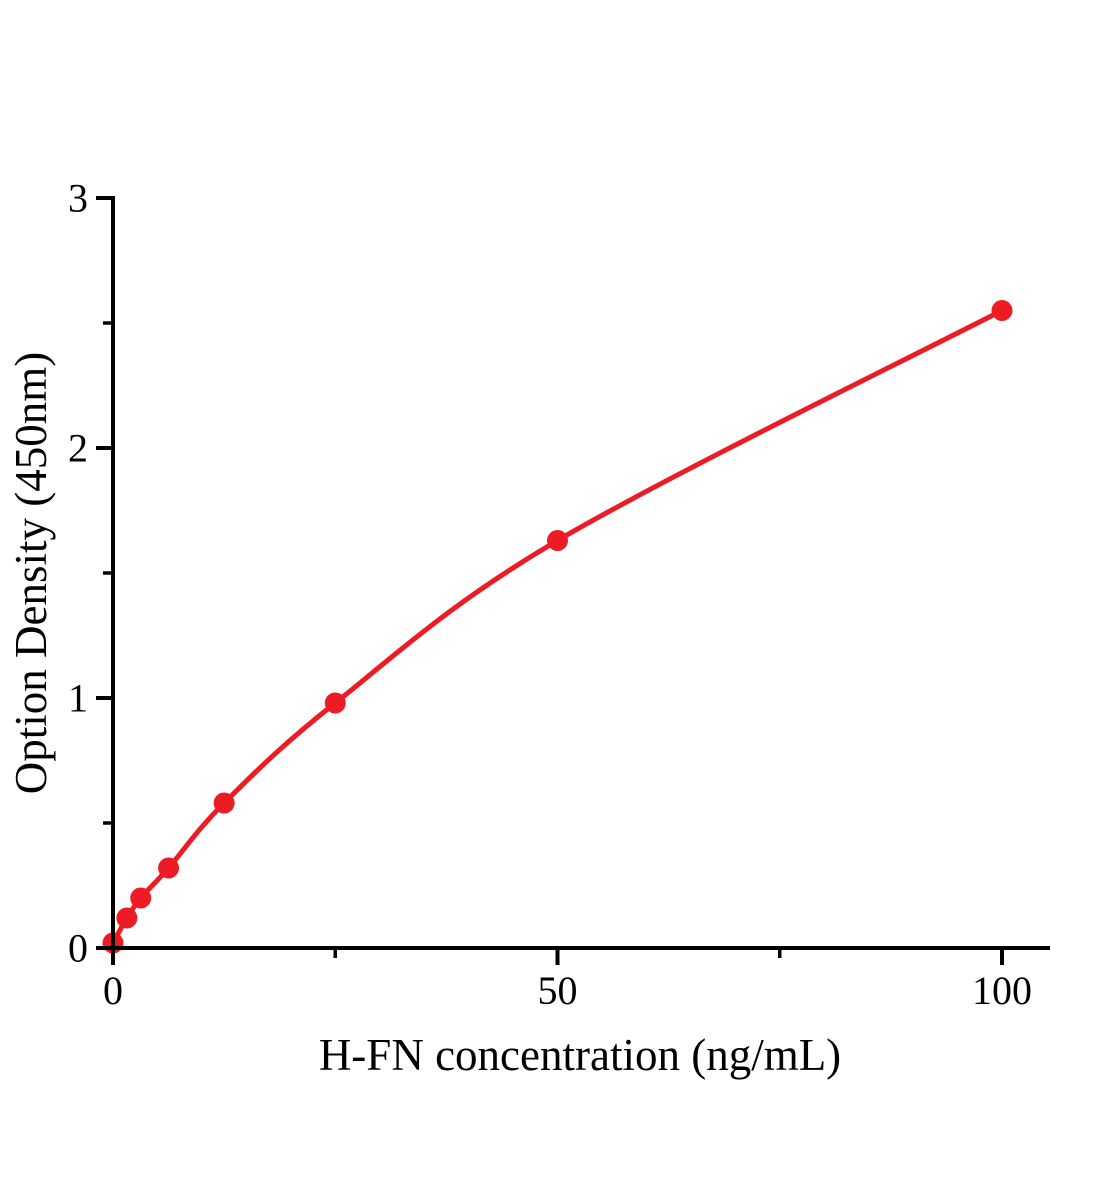  Describe the element at coordinates (78, 198) in the screenshot. I see `y-tick-label: 3` at that location.